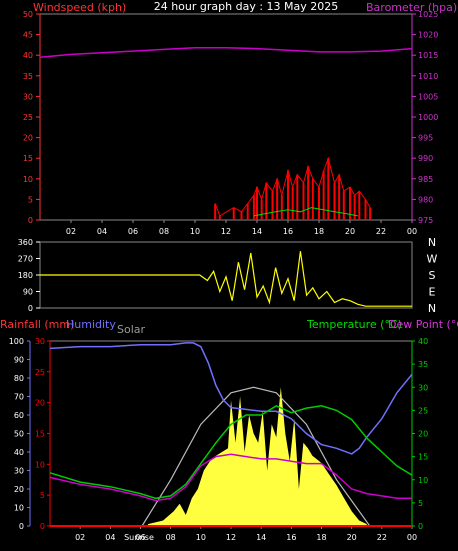 Image resolution: width=458 pixels, height=551 pixels. Describe the element at coordinates (226, 53) in the screenshot. I see `barometer-line` at that location.